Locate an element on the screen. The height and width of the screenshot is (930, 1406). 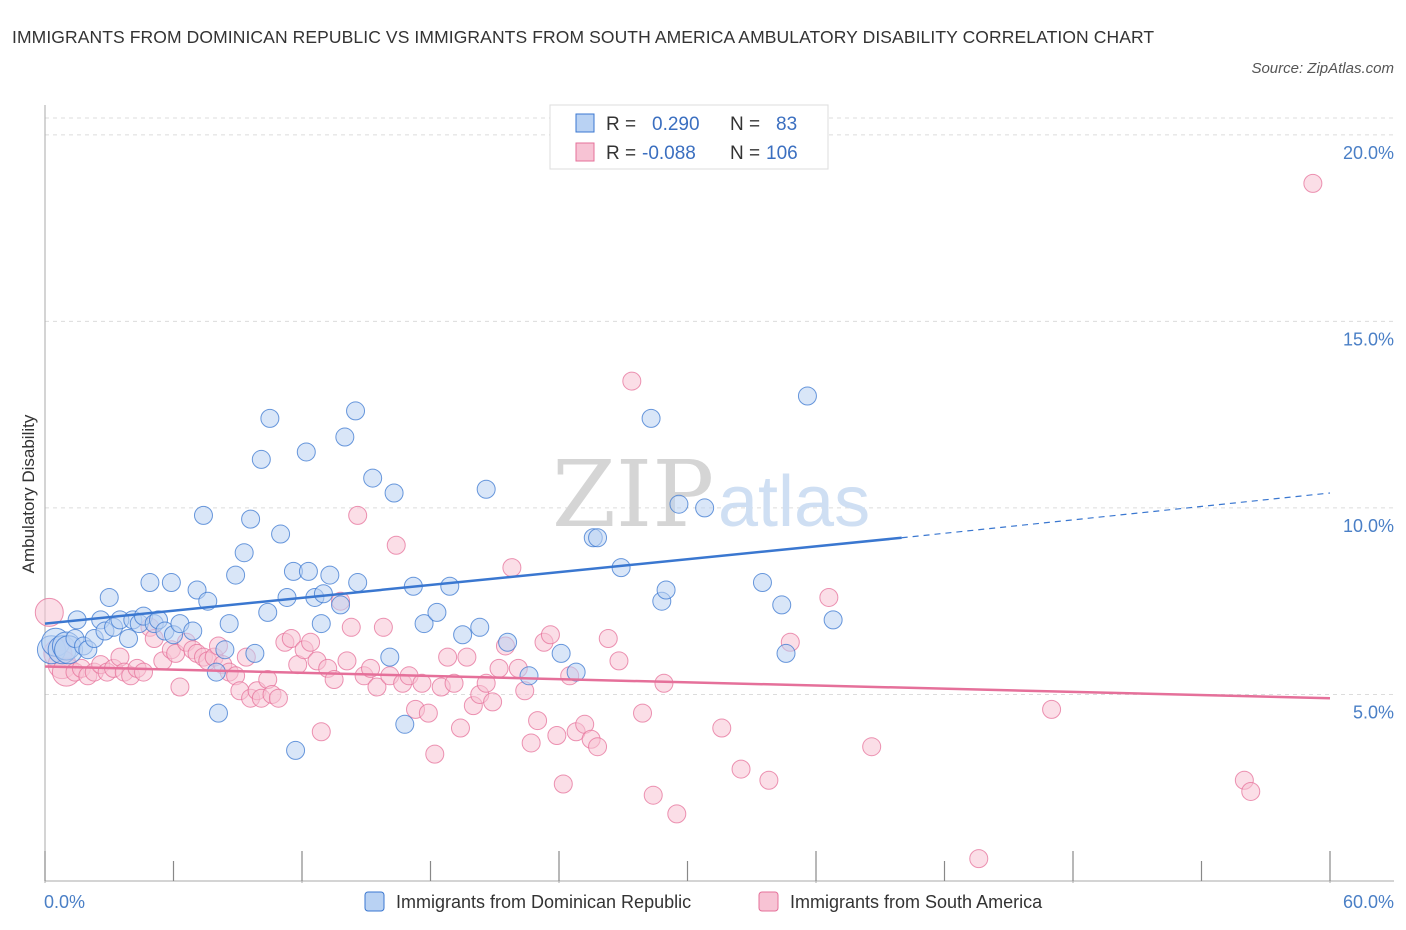
legend-n-value-pink: 106 is located at coordinates (782, 153).